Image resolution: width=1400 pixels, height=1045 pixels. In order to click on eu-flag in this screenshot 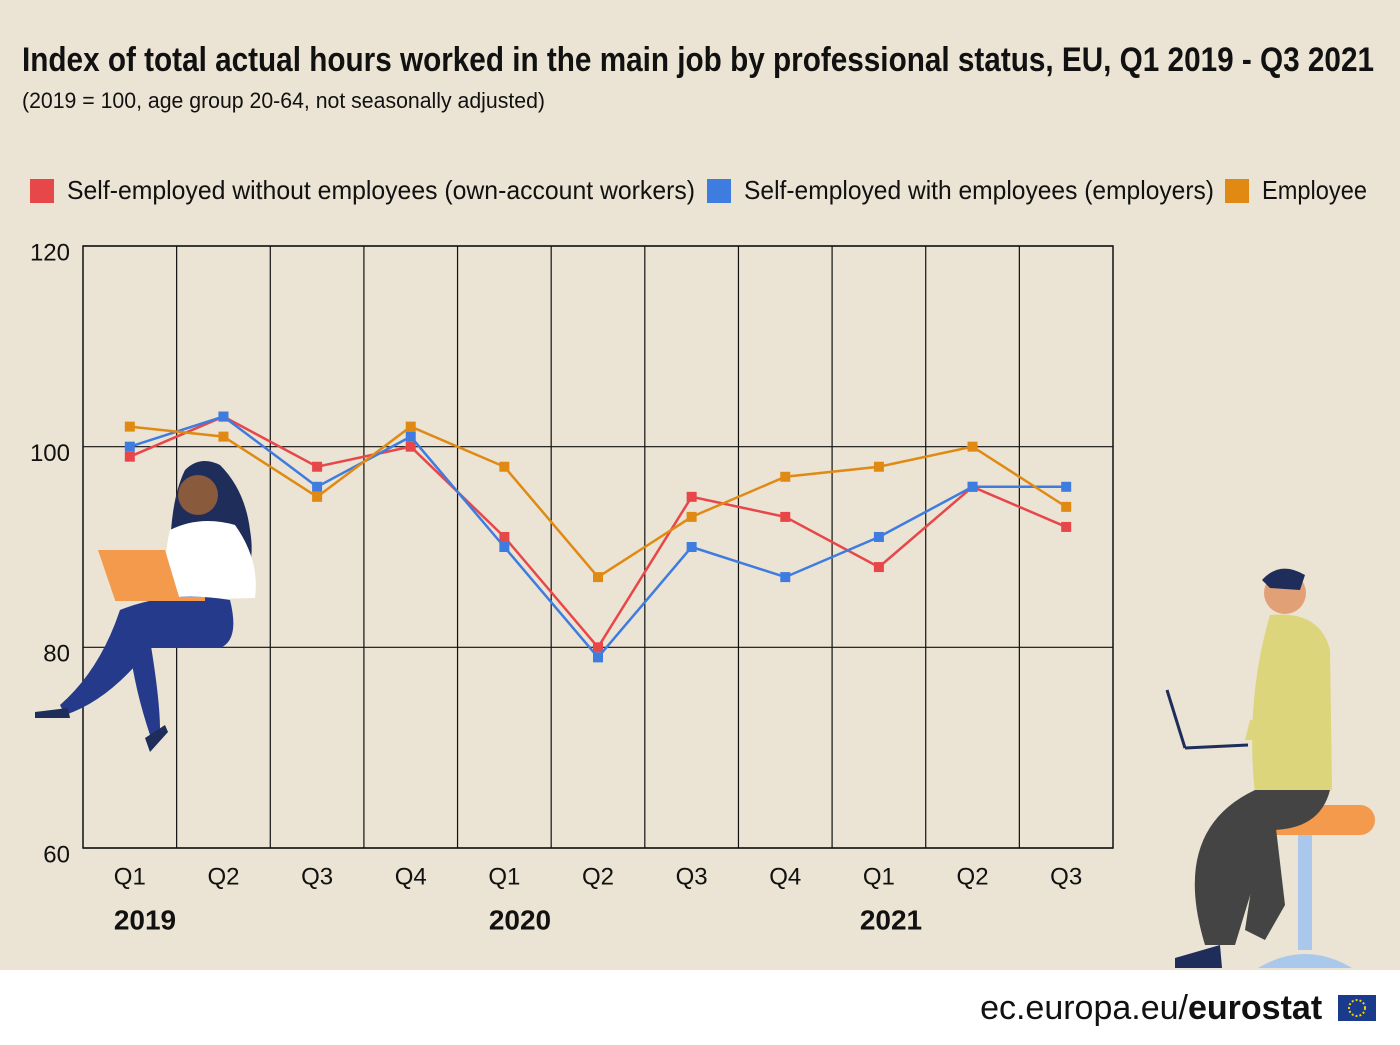, I will do `click(1357, 1008)`.